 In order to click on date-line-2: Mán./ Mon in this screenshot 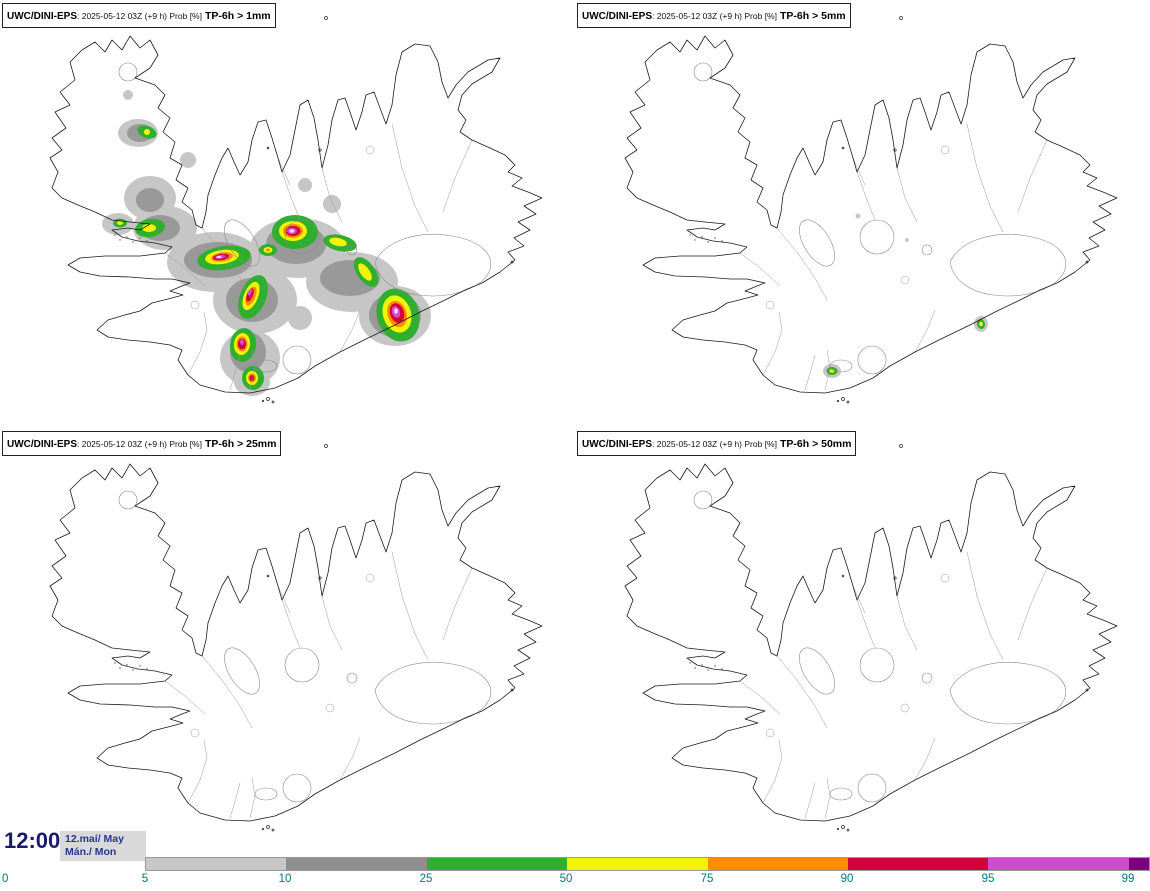, I will do `click(91, 852)`.